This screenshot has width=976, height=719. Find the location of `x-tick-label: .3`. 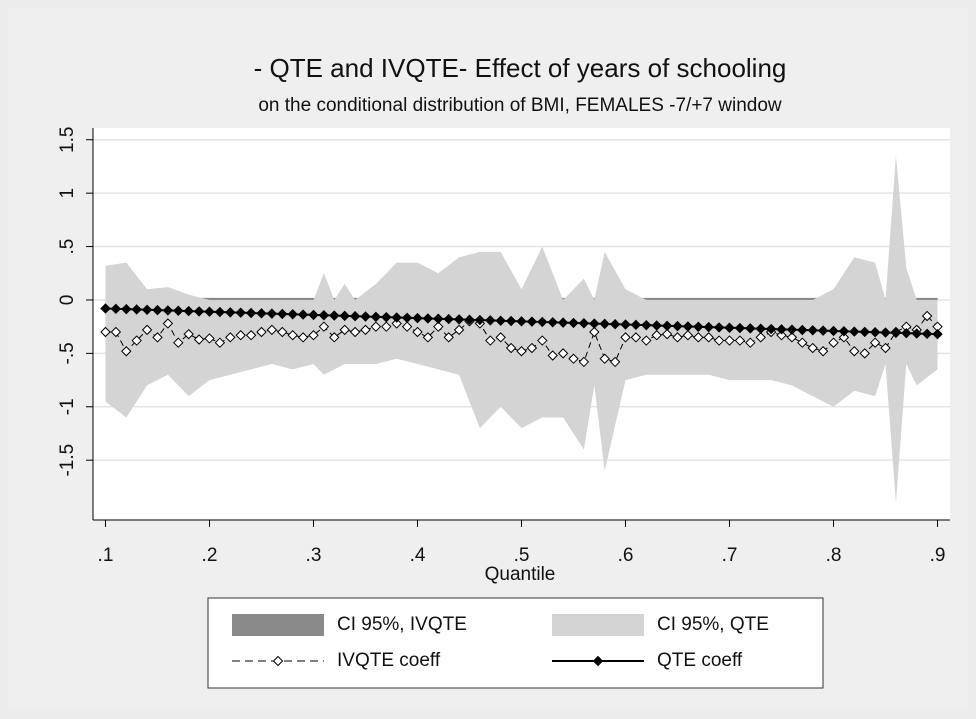

x-tick-label: .3 is located at coordinates (314, 555).